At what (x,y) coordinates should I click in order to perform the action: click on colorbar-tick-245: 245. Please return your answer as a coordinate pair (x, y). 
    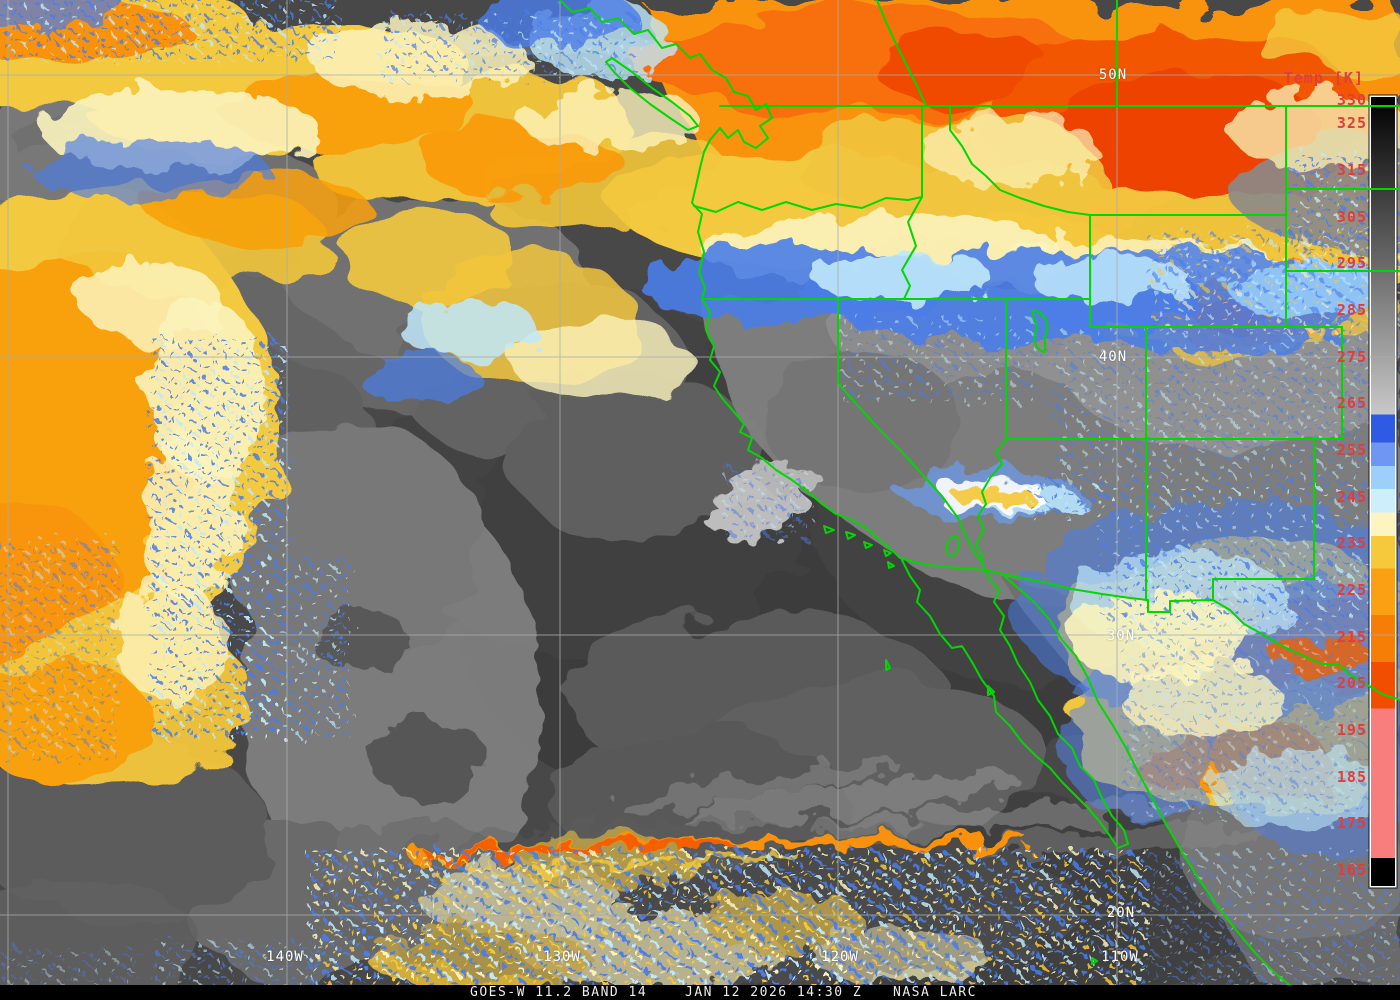
    Looking at the image, I should click on (1351, 496).